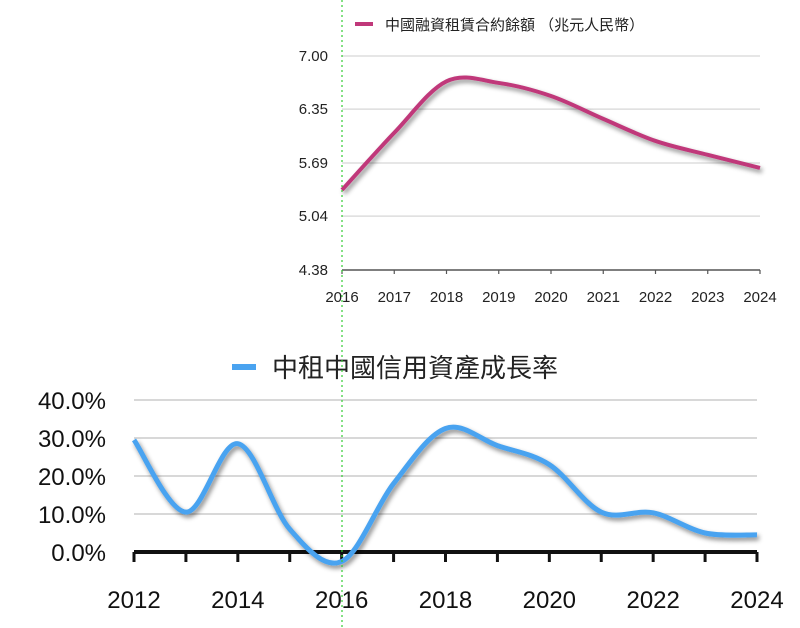 Image resolution: width=800 pixels, height=628 pixels. I want to click on y-tick-label: 40.0%, so click(72, 401).